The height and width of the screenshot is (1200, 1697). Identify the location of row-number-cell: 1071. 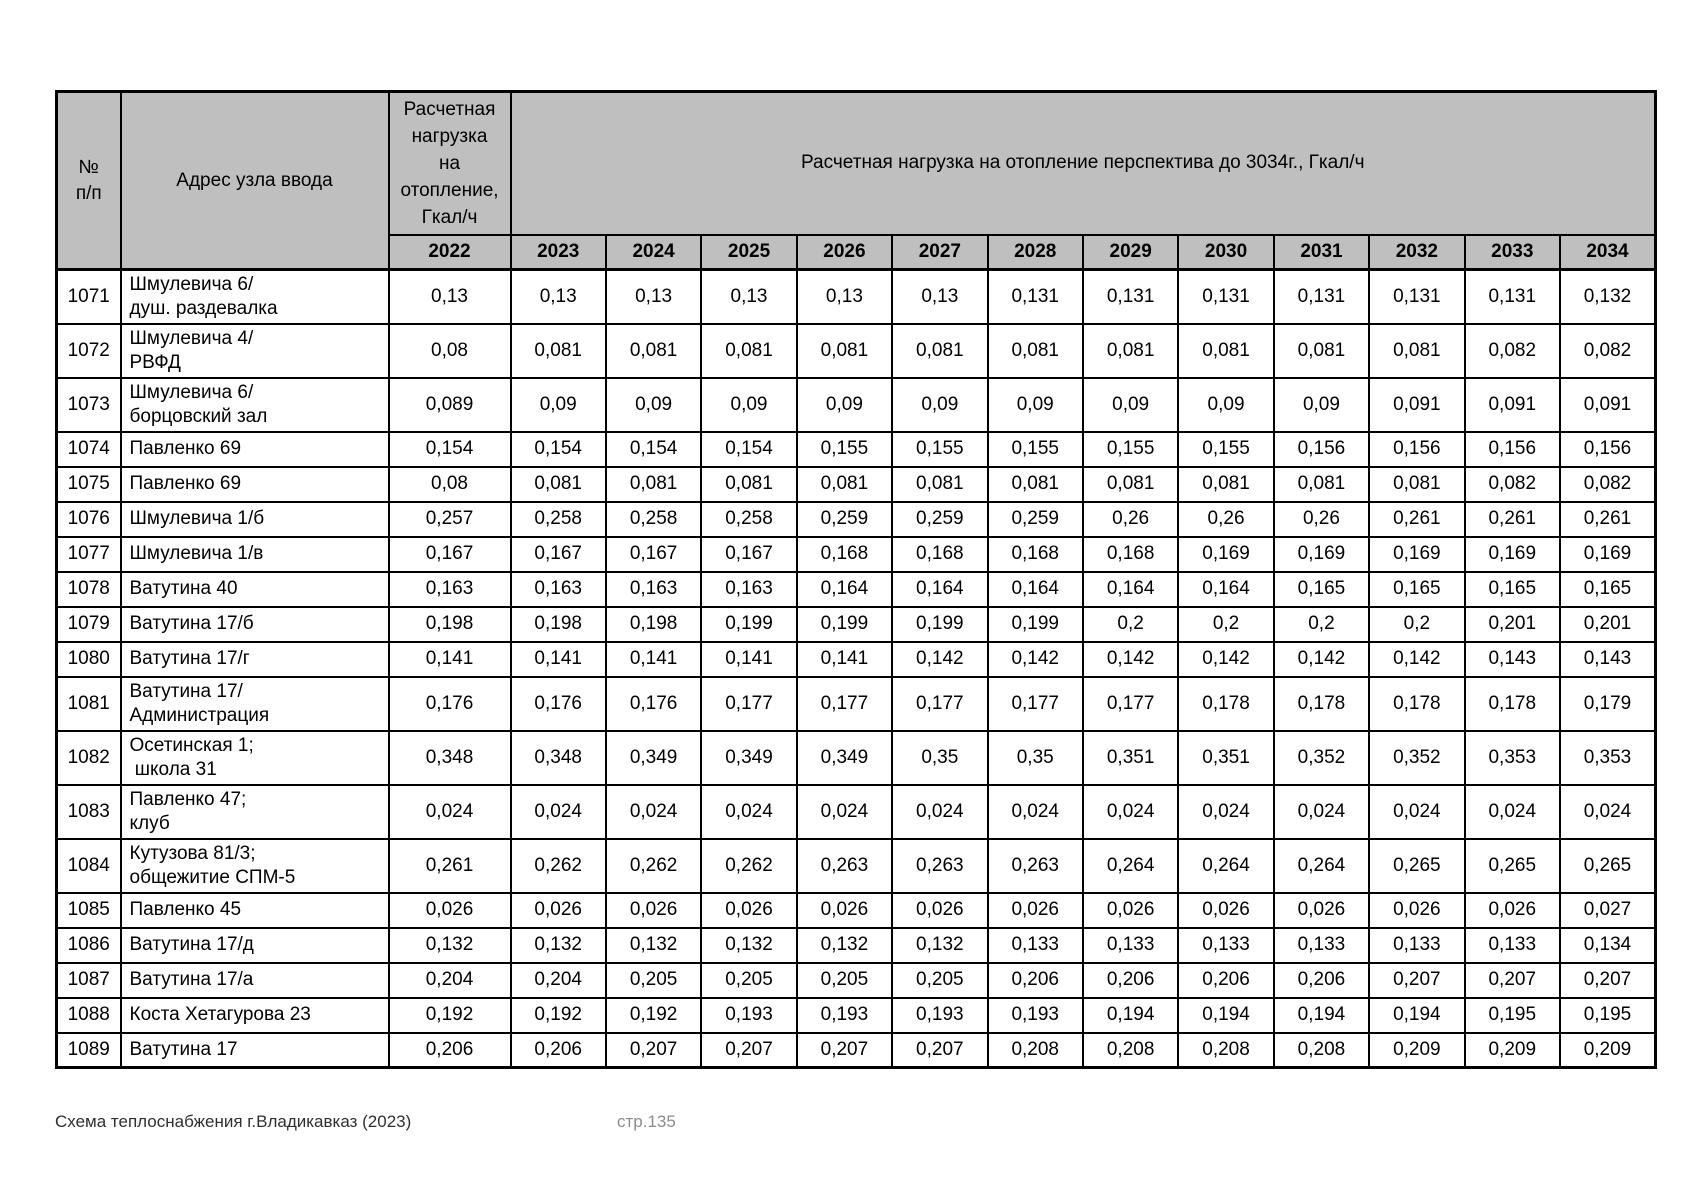
(88, 296).